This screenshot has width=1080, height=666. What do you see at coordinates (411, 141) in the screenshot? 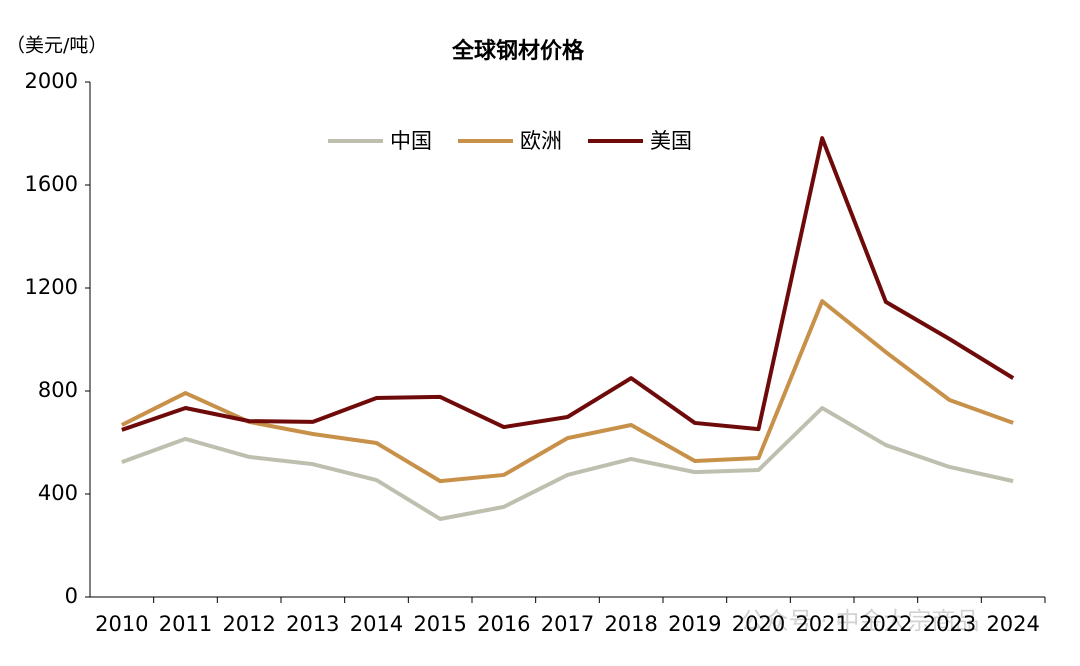
I see `legend-label: 中国` at bounding box center [411, 141].